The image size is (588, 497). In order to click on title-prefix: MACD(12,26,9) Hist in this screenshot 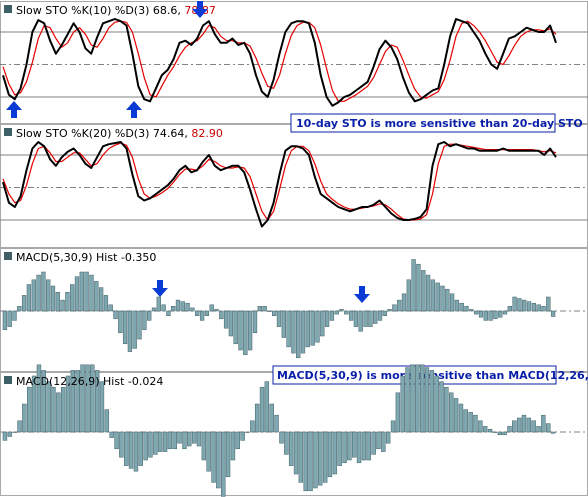, I will do `click(70, 381)`.